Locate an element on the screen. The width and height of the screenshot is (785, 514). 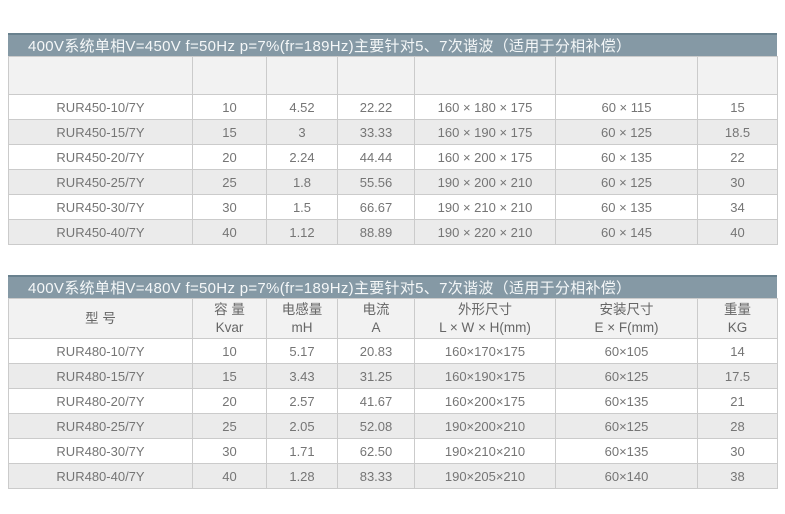
inductance-cell: 5.17 is located at coordinates (302, 351).